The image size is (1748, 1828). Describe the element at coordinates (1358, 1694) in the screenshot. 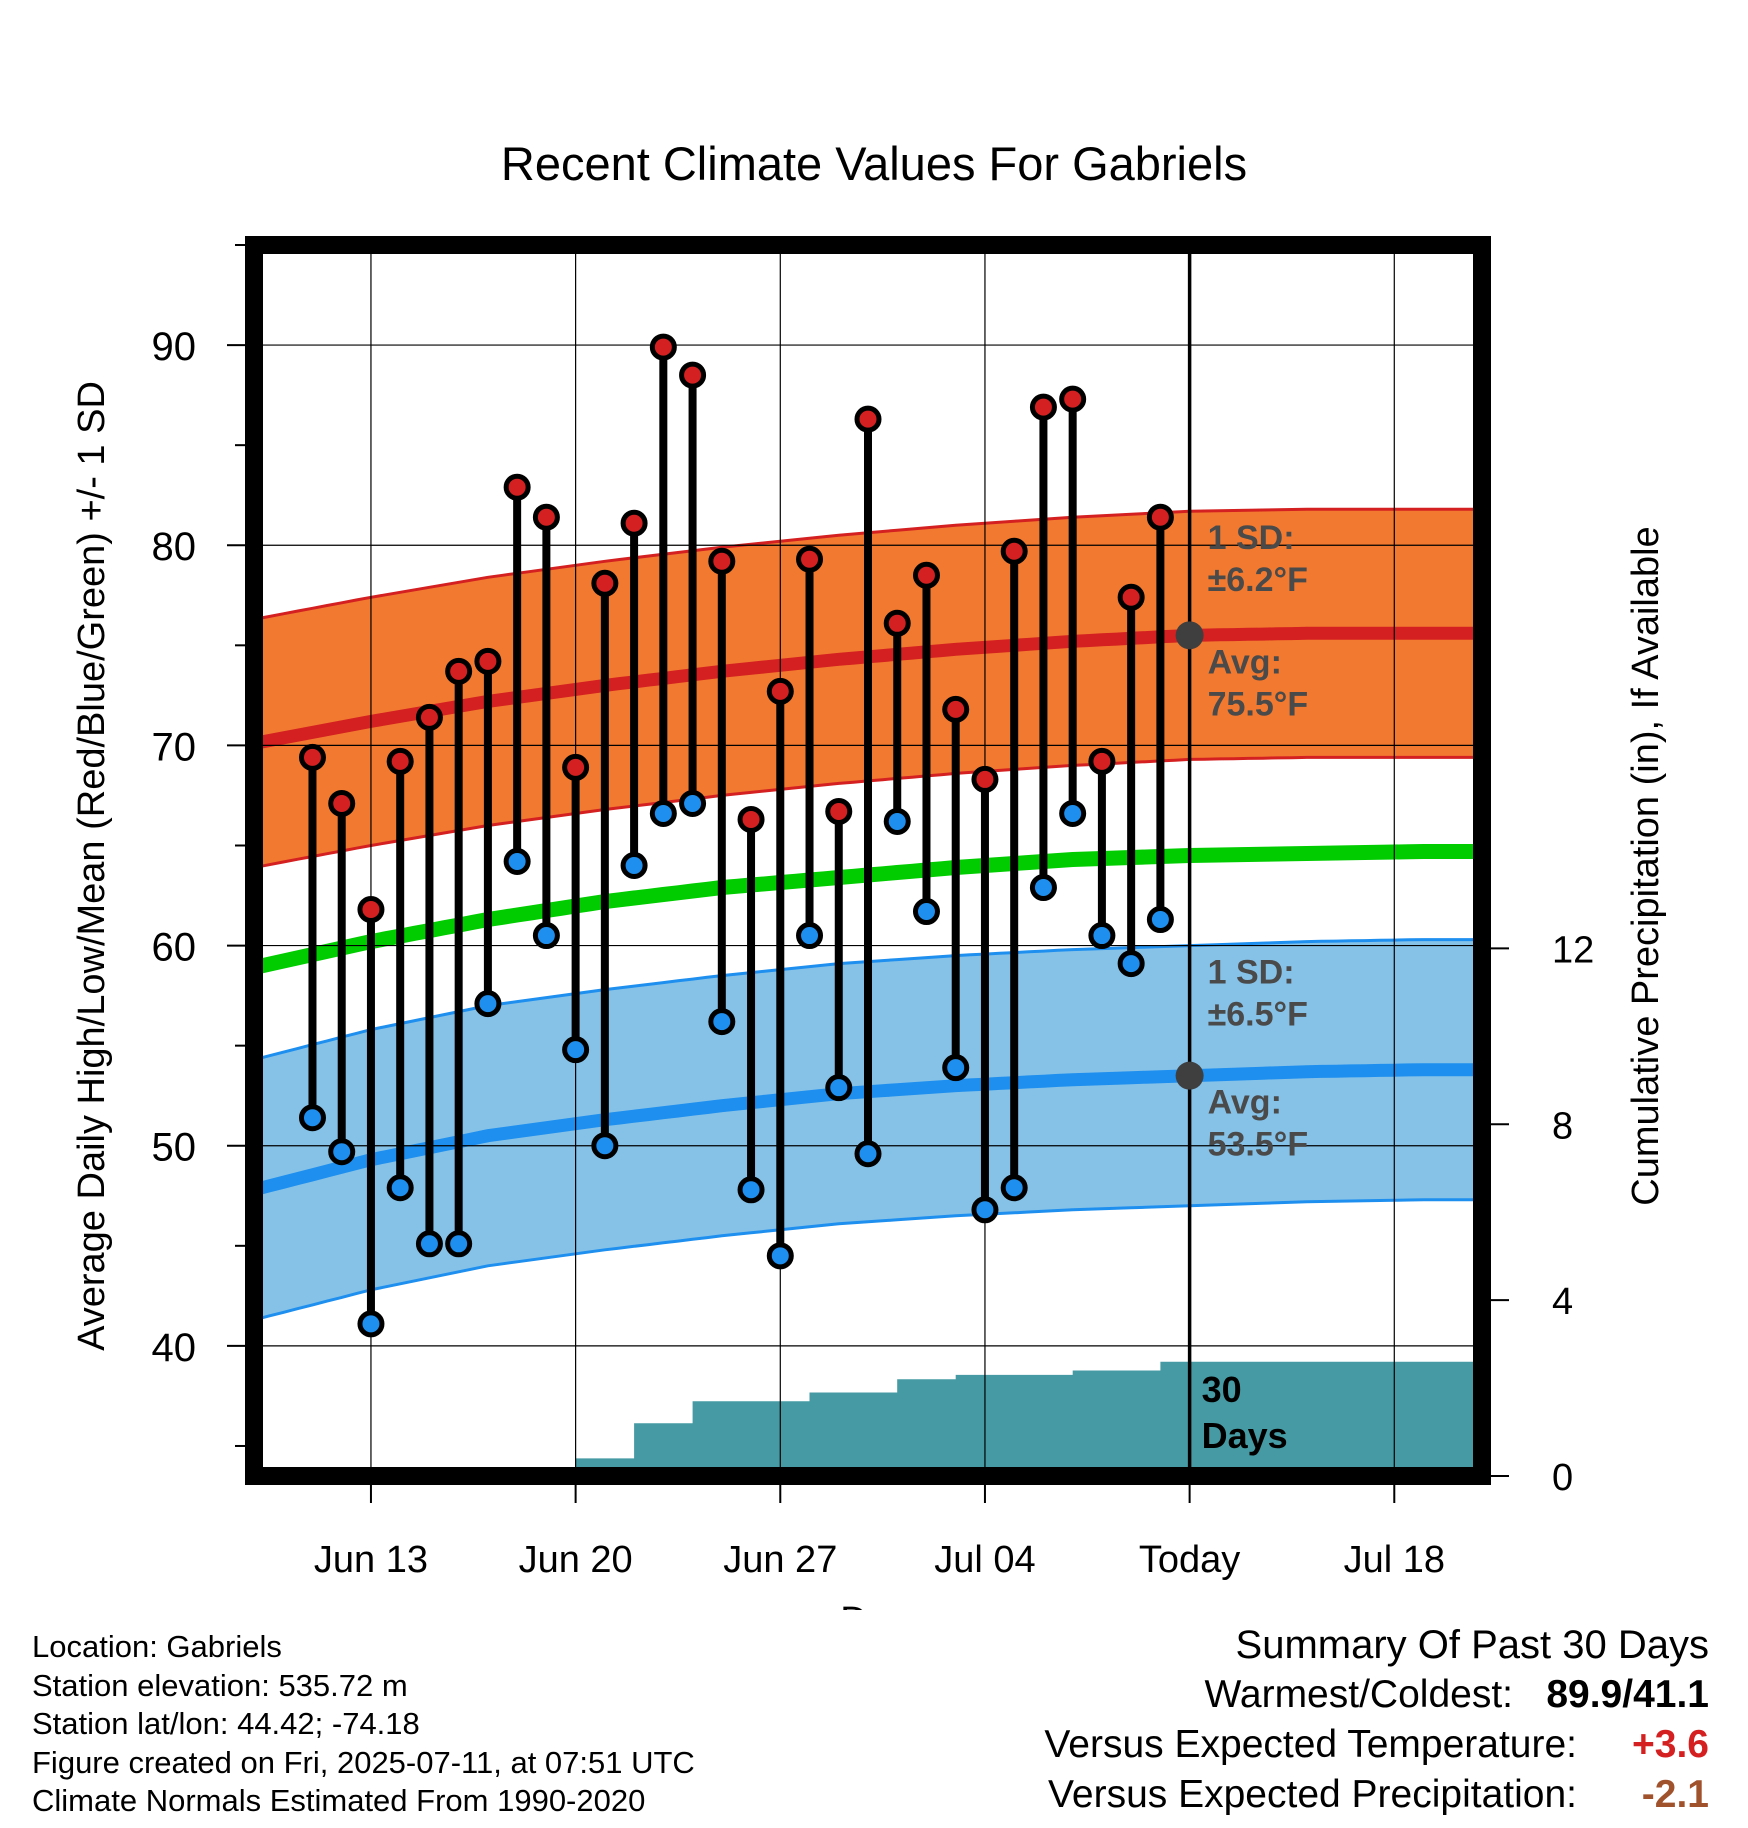

I see `warmest-coldest-label: Warmest/Coldest:` at that location.